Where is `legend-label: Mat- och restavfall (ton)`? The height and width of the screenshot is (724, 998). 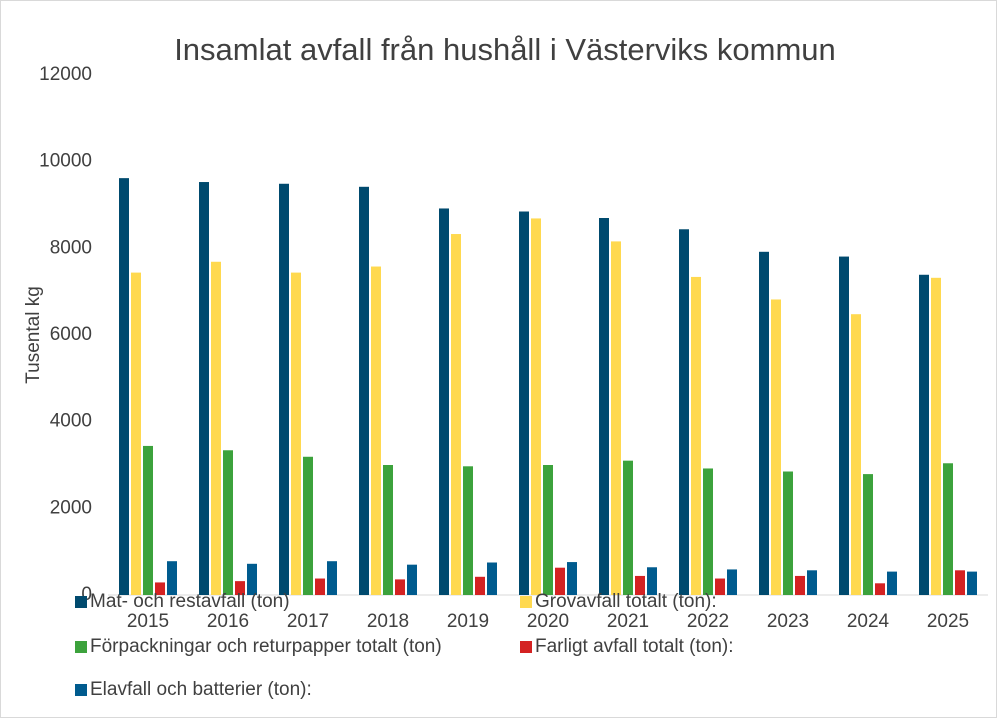 legend-label: Mat- och restavfall (ton) is located at coordinates (190, 601).